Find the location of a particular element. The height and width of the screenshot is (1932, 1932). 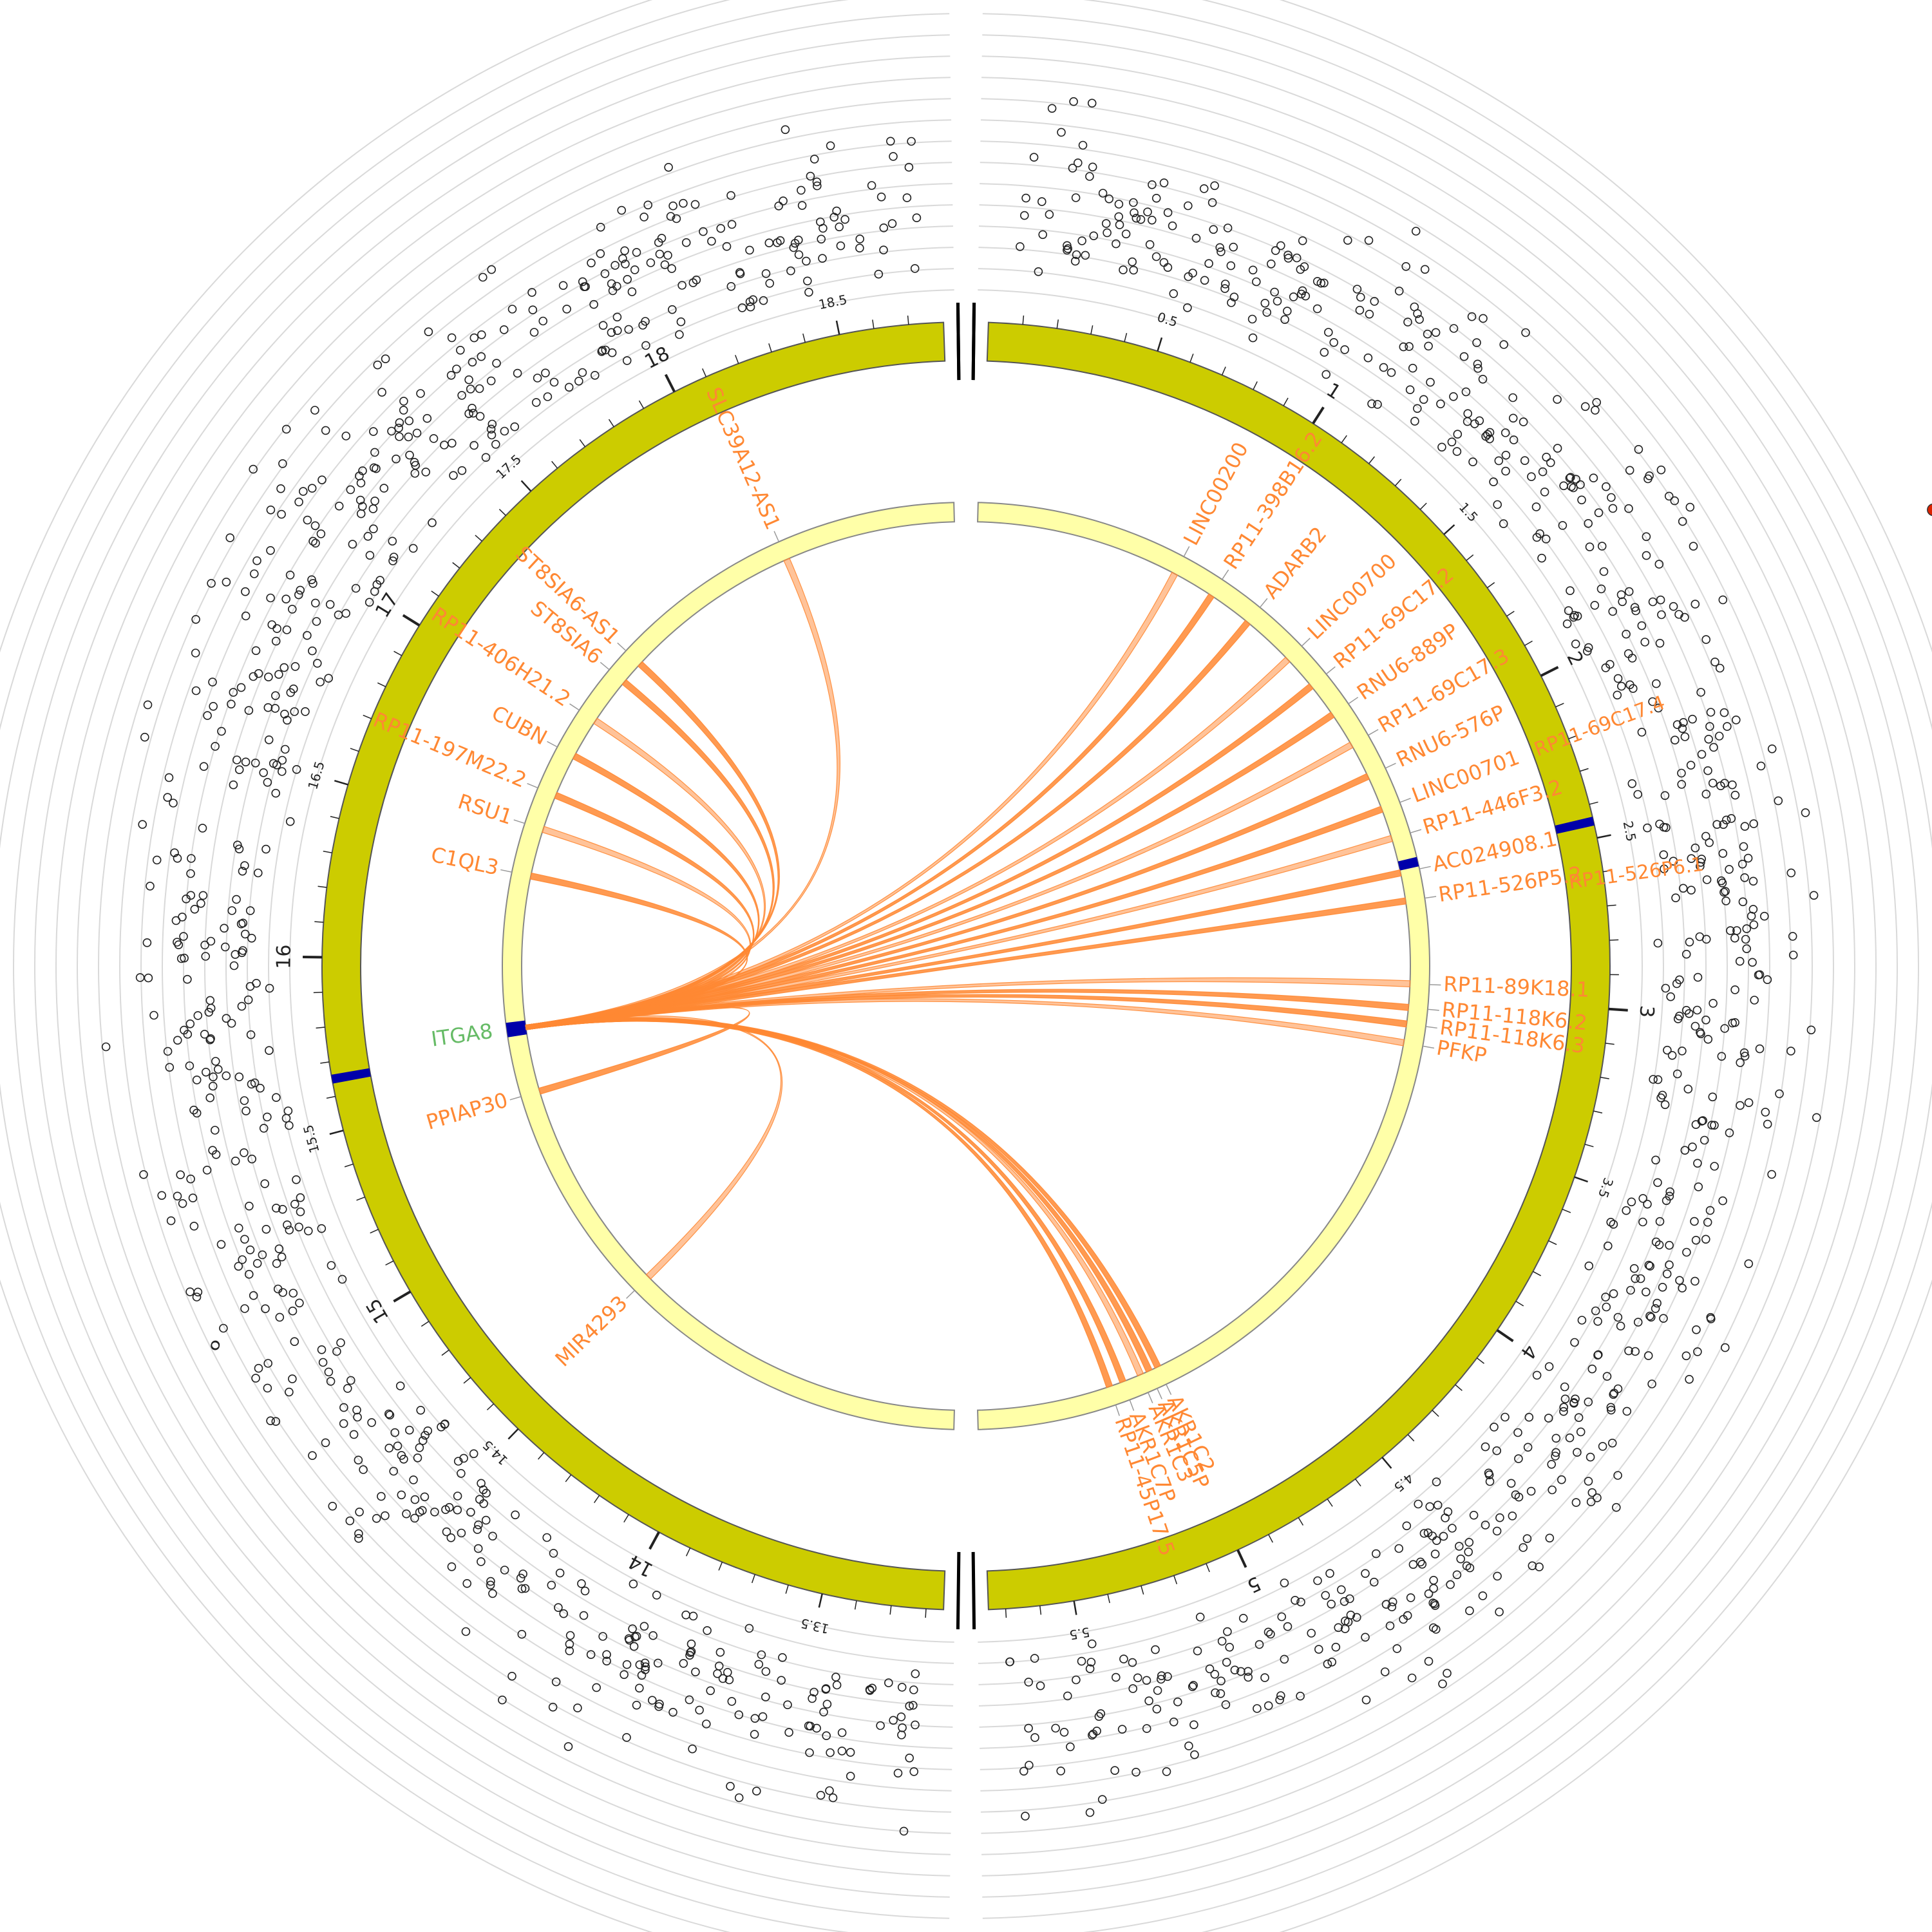

tick-label: 18.5 is located at coordinates (833, 302).